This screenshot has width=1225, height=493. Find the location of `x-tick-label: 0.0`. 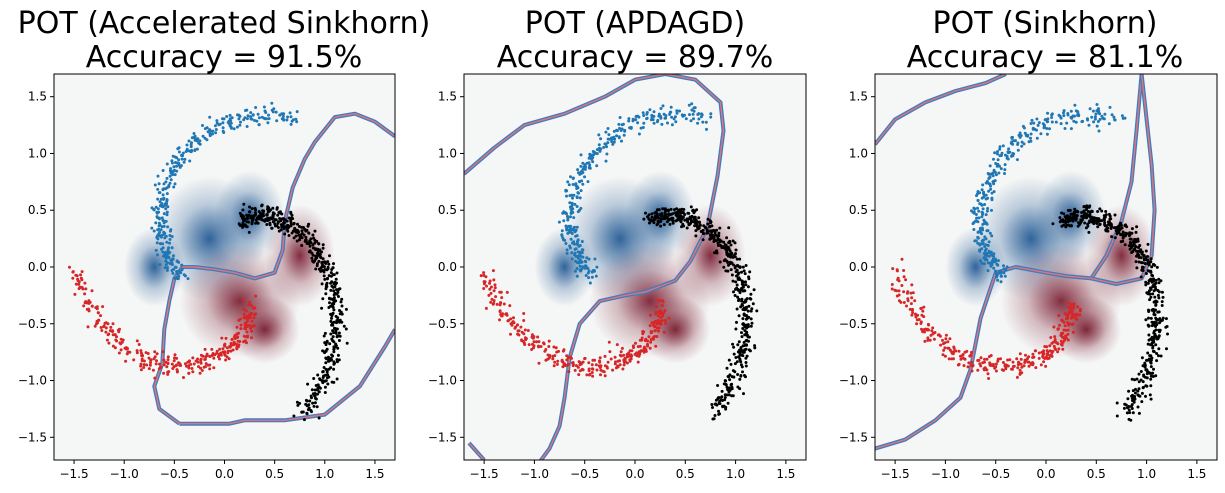

x-tick-label: 0.0 is located at coordinates (1045, 474).